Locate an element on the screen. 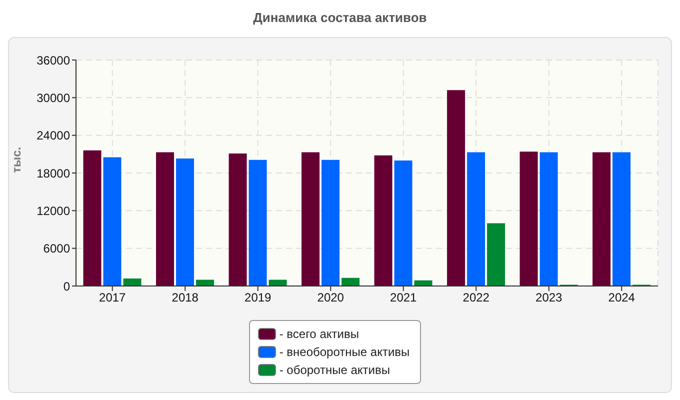 The width and height of the screenshot is (680, 400). x-tick-label: 2021 is located at coordinates (404, 297).